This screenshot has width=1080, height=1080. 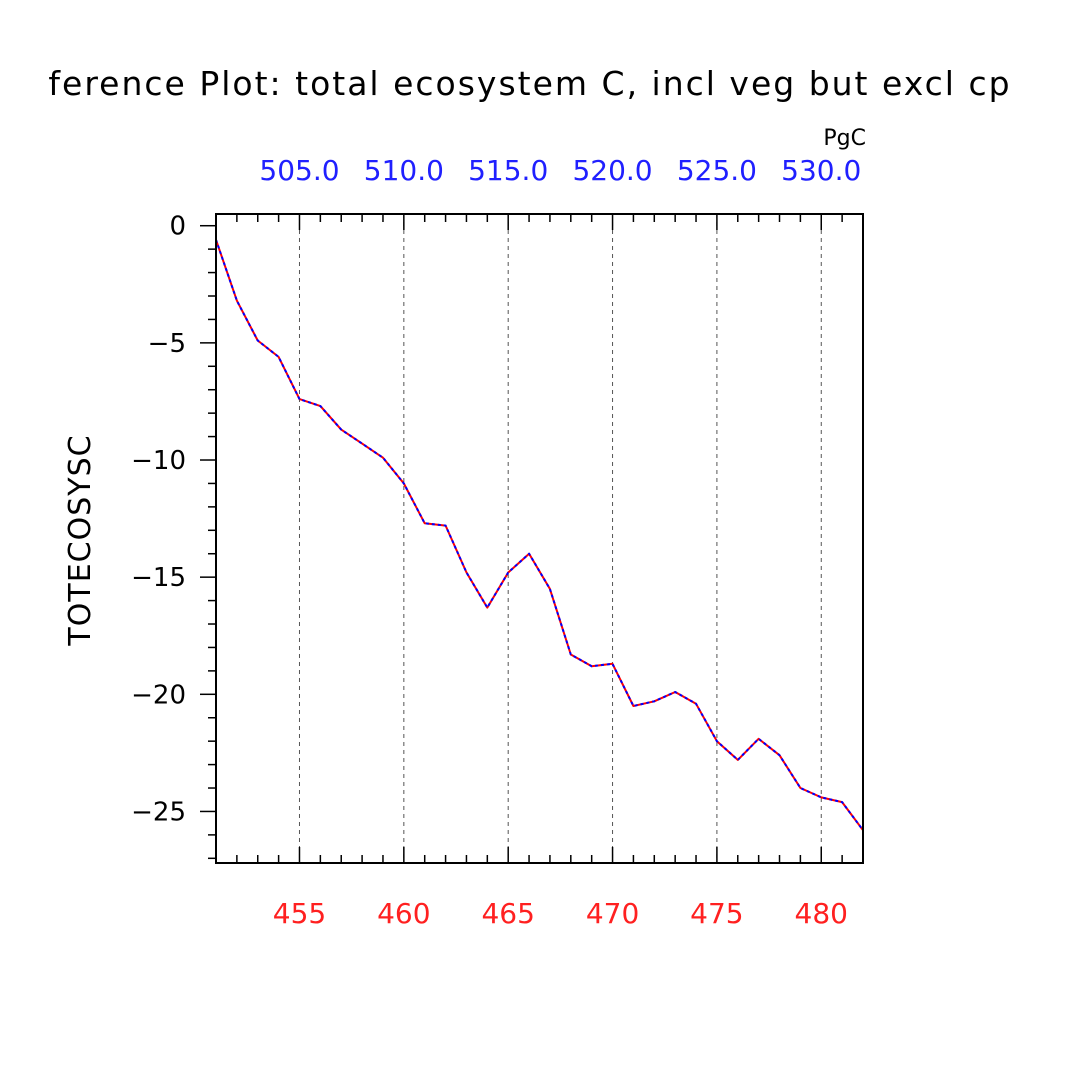 What do you see at coordinates (612, 913) in the screenshot?
I see `x-tick-label: 470` at bounding box center [612, 913].